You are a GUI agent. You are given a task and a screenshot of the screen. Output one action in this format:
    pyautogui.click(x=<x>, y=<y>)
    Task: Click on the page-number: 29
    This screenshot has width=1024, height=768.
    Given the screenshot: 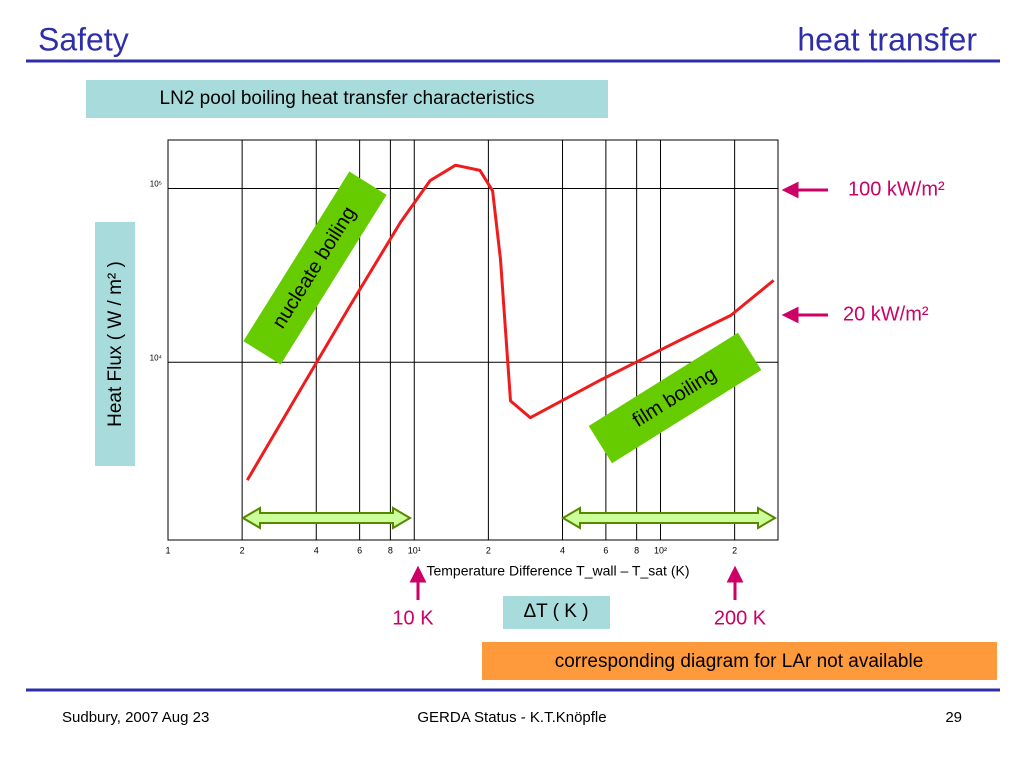 What is the action you would take?
    pyautogui.click(x=953, y=717)
    